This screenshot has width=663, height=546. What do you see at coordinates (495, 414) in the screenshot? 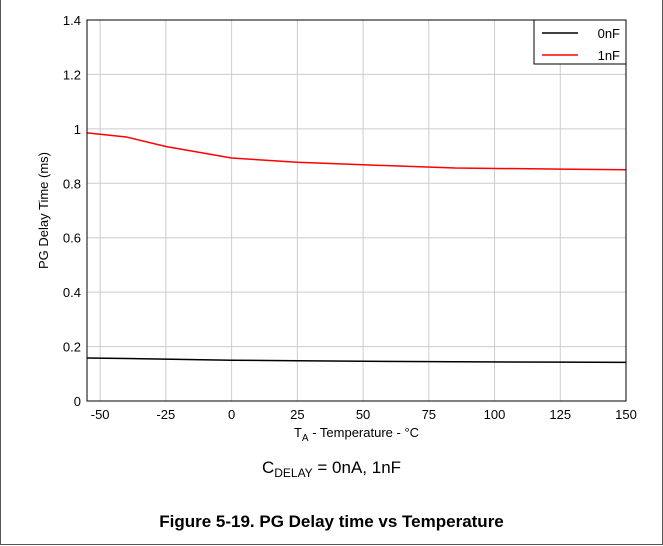
I see `x-tick-label: 100` at bounding box center [495, 414].